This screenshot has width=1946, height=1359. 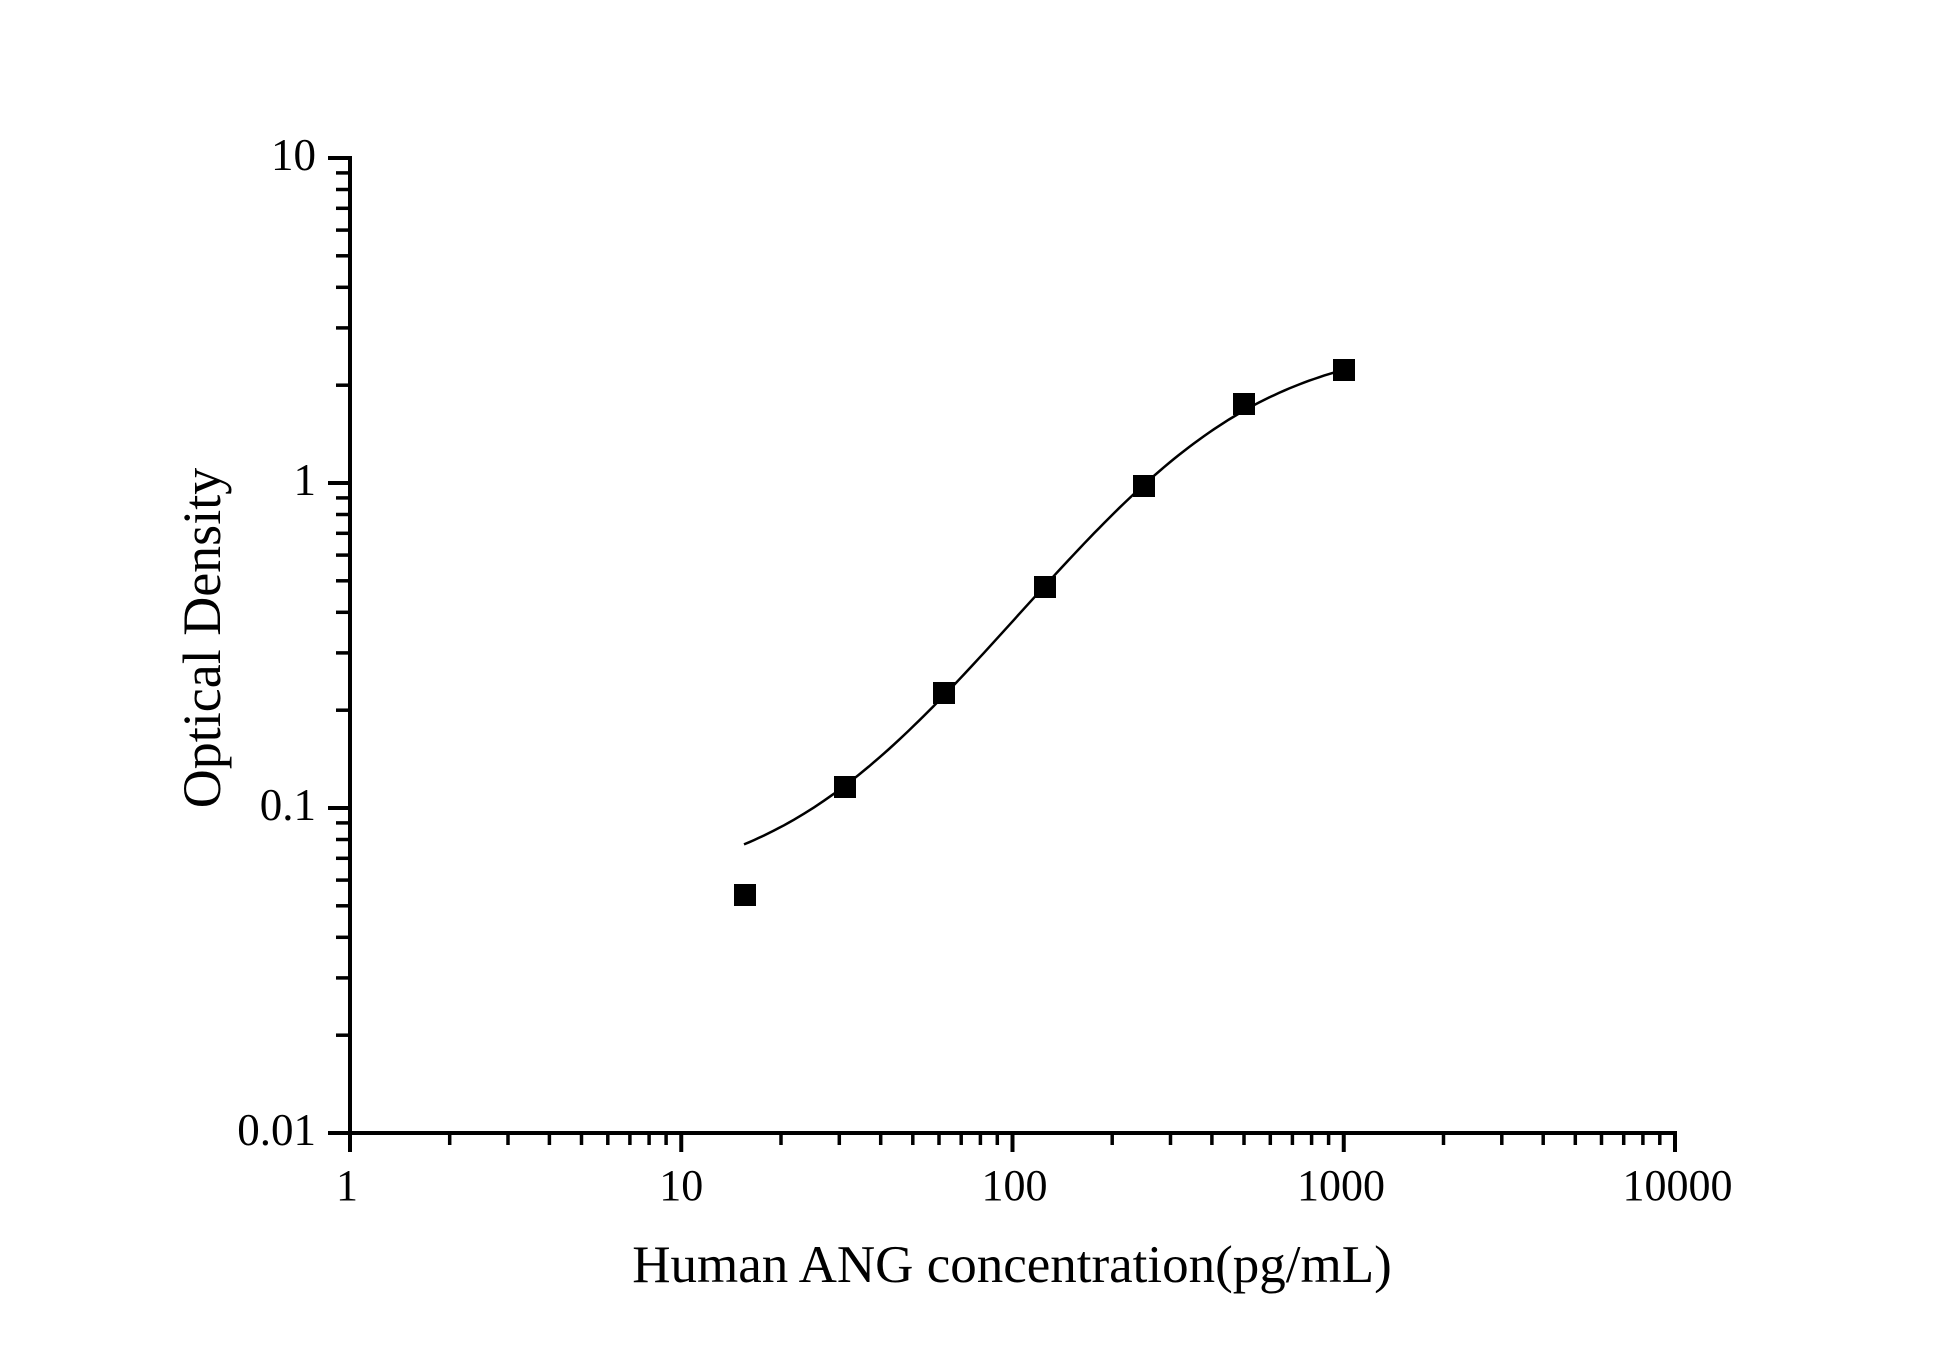 I want to click on svg-text: 10000, so click(x=1678, y=1185).